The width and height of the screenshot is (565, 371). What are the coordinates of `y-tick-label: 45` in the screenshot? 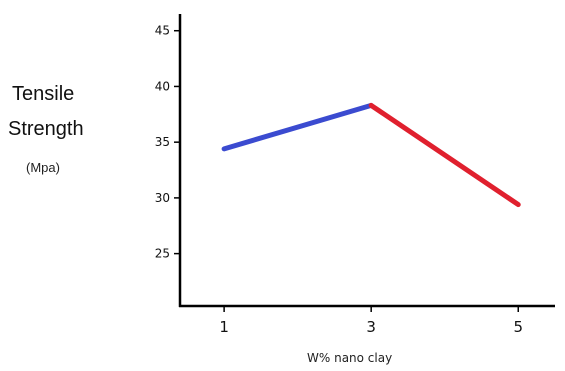 It's located at (162, 31).